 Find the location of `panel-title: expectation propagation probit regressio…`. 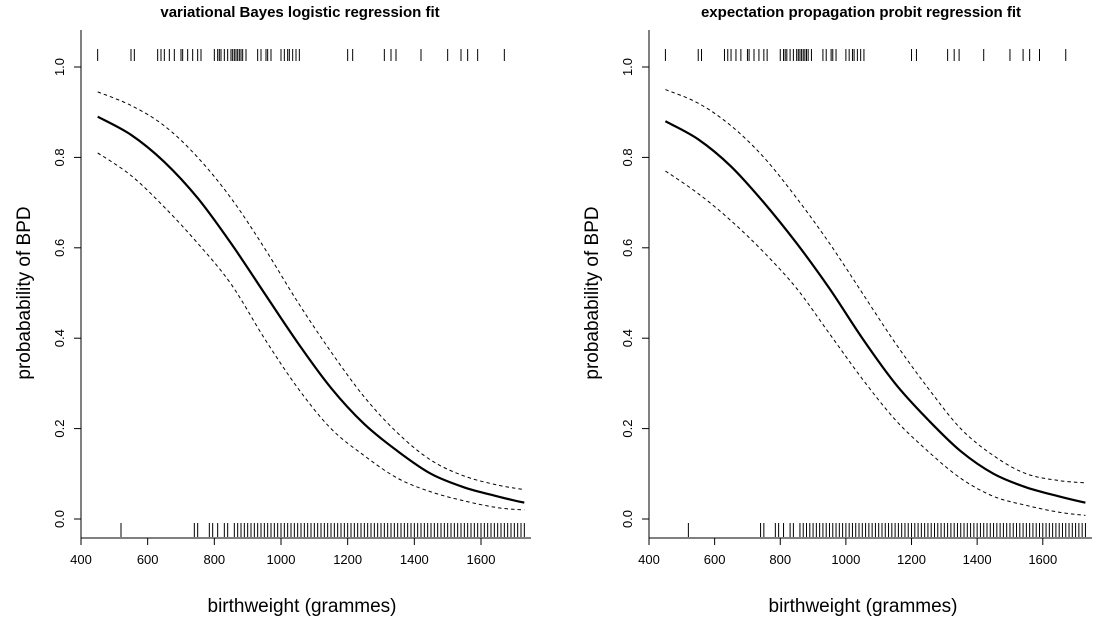

panel-title: expectation propagation probit regressio… is located at coordinates (861, 12).